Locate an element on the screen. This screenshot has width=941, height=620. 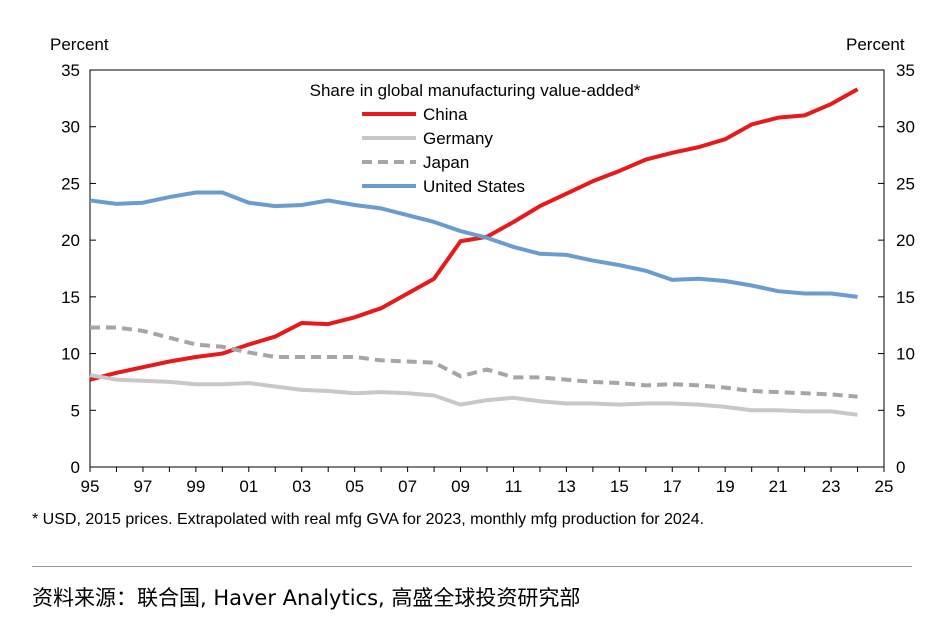
y-tick-label-left: 35 is located at coordinates (70, 70).